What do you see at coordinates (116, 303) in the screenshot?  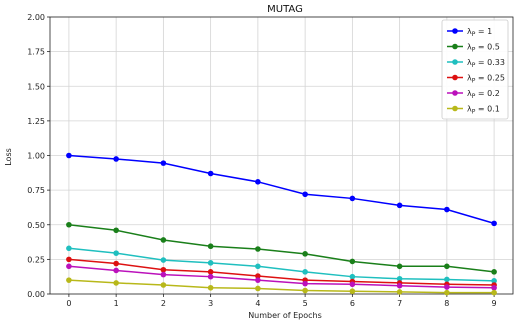 I see `x-tick-label: 1` at bounding box center [116, 303].